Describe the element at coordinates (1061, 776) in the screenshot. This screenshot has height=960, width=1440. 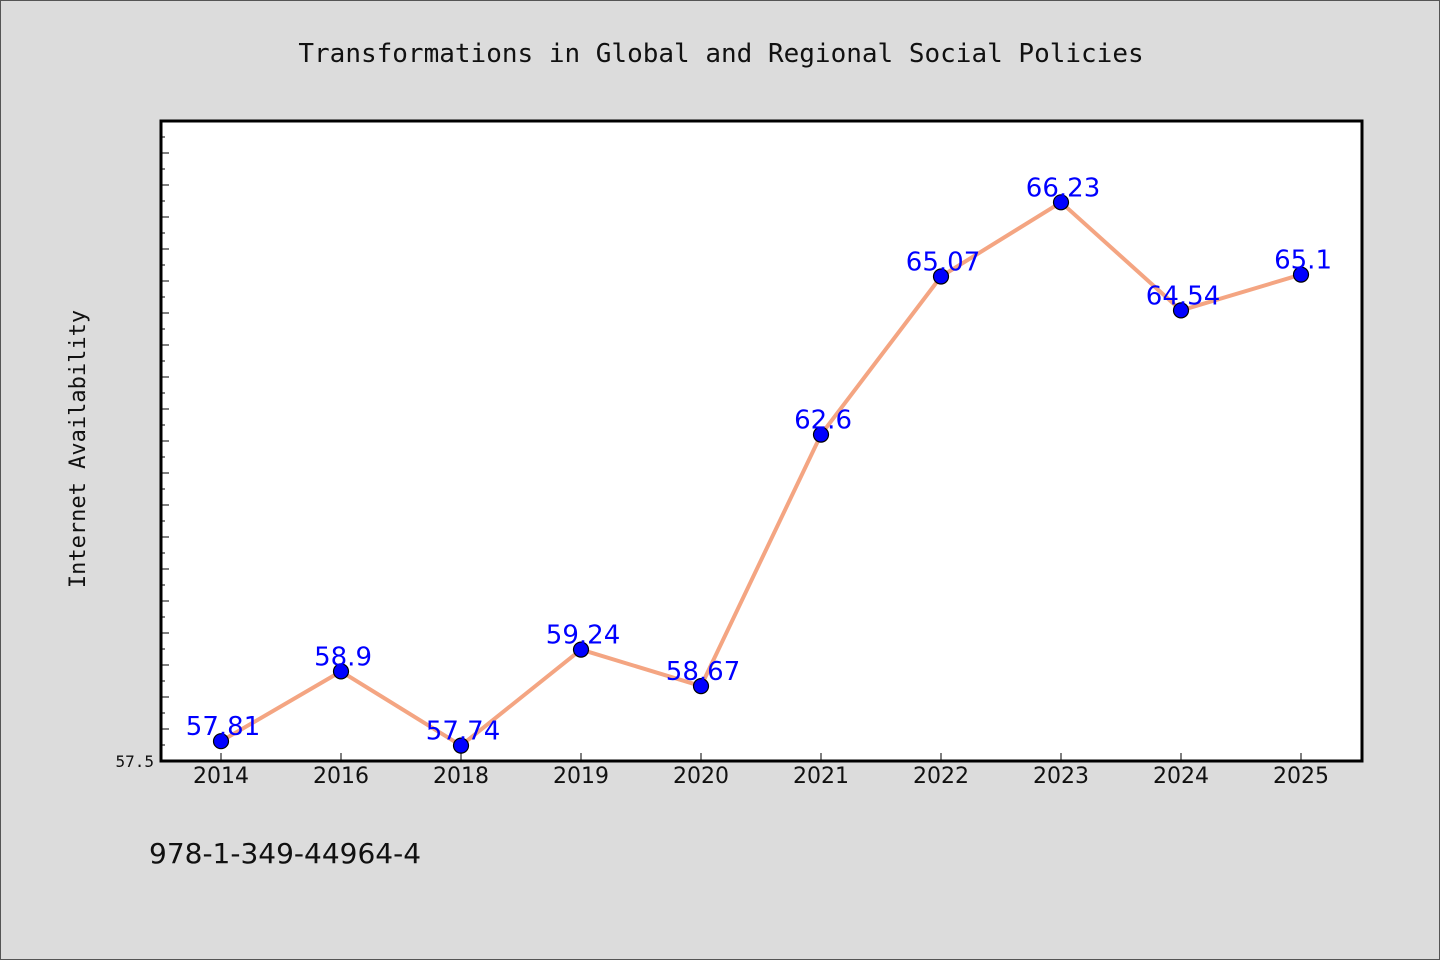
I see `x-tick-label: 2023` at that location.